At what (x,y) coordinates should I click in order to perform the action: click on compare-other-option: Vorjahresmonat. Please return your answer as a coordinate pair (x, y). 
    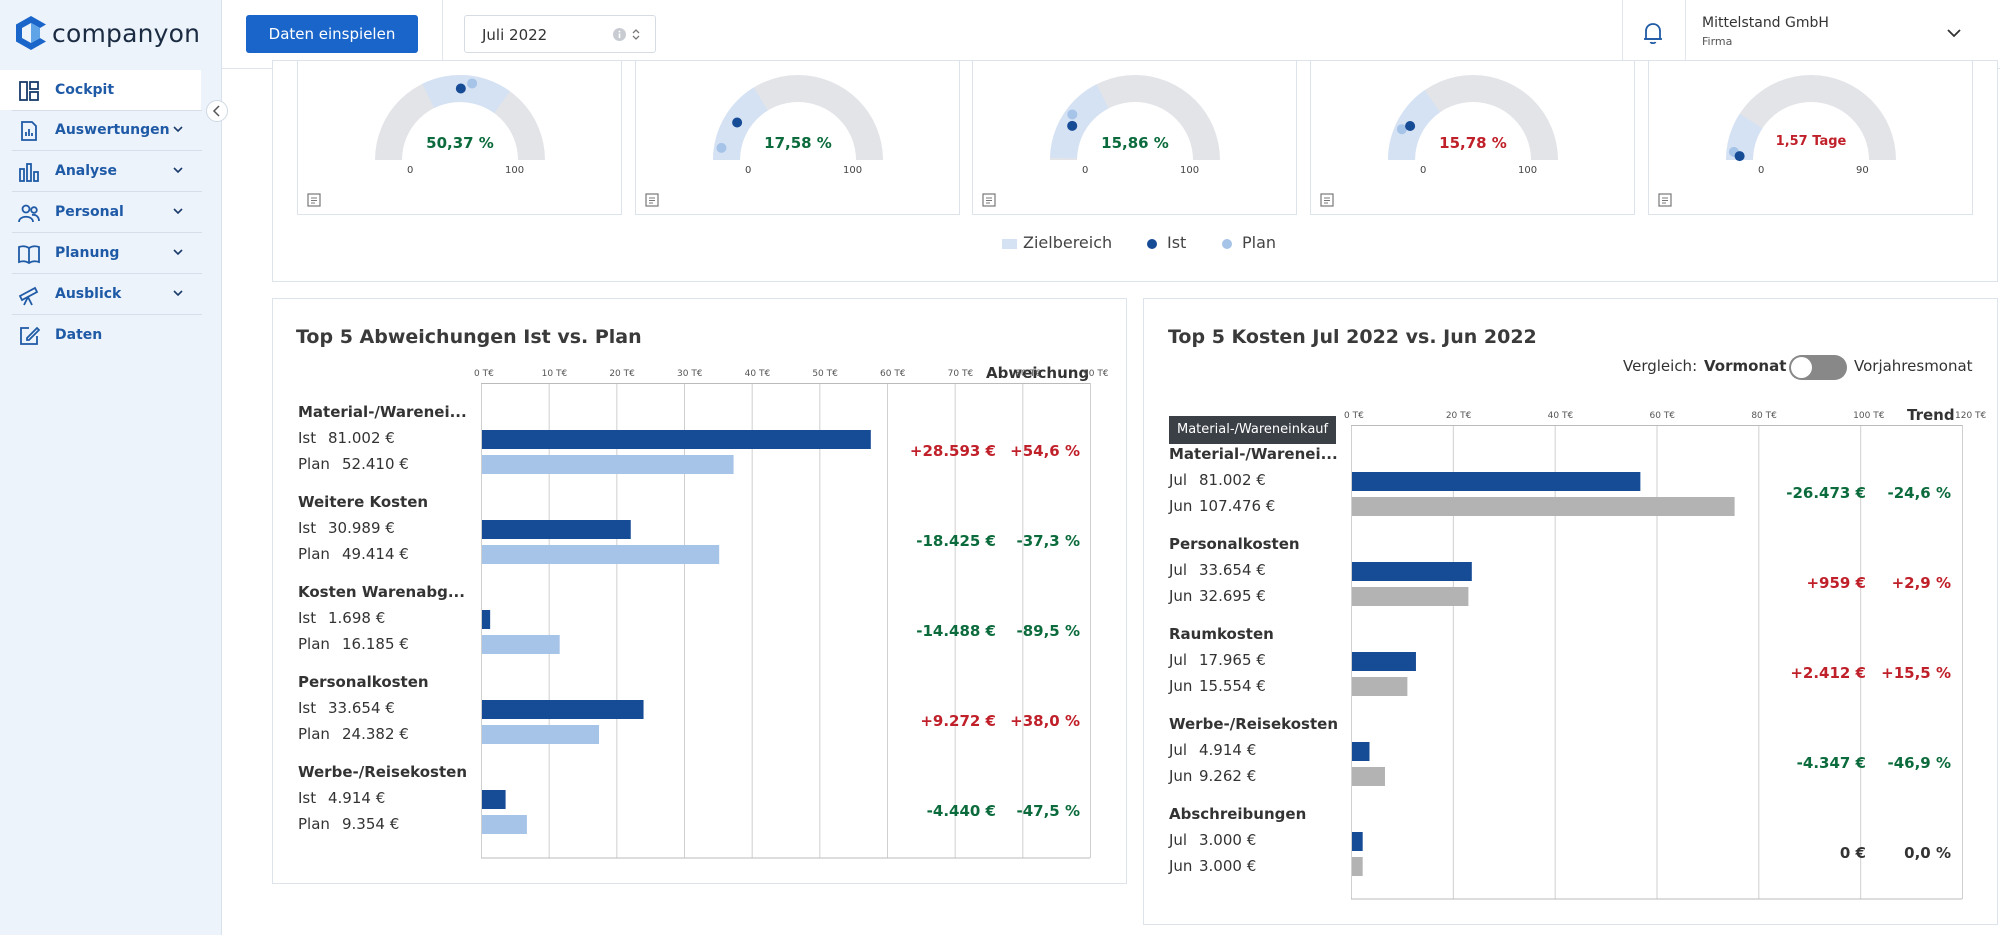
    Looking at the image, I should click on (1913, 366).